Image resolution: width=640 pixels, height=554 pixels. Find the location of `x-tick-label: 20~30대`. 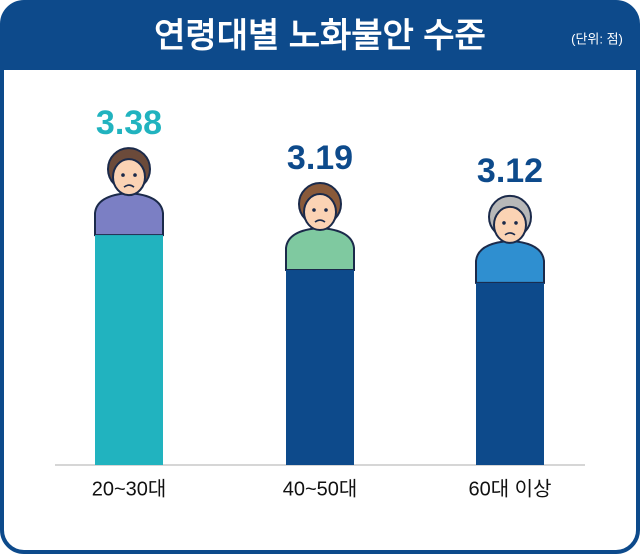

x-tick-label: 20~30대 is located at coordinates (129, 488).